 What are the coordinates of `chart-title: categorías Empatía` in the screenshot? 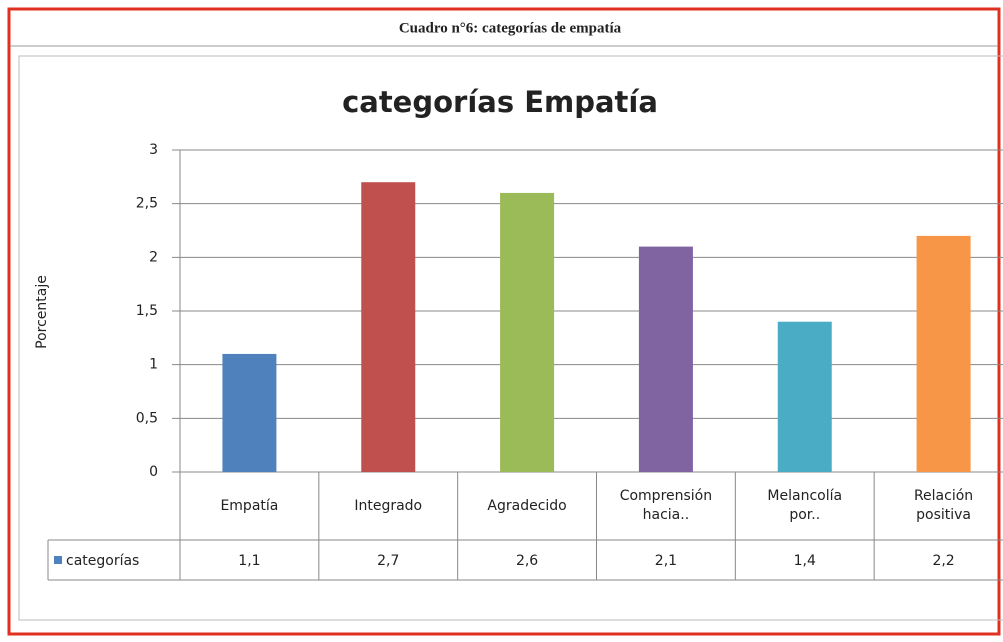 It's located at (500, 102).